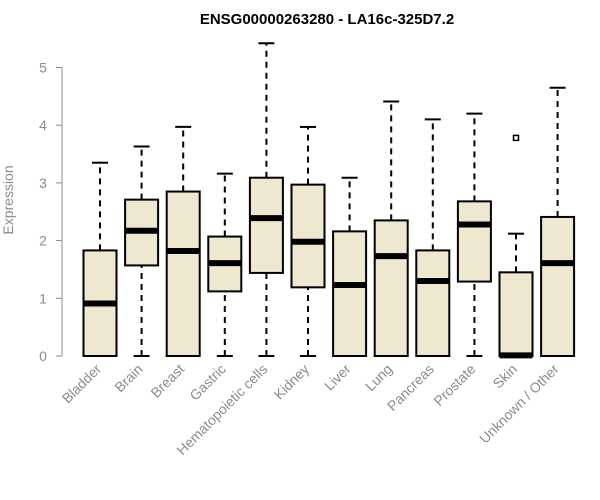  What do you see at coordinates (378, 377) in the screenshot?
I see `x-tick-label: Lung` at bounding box center [378, 377].